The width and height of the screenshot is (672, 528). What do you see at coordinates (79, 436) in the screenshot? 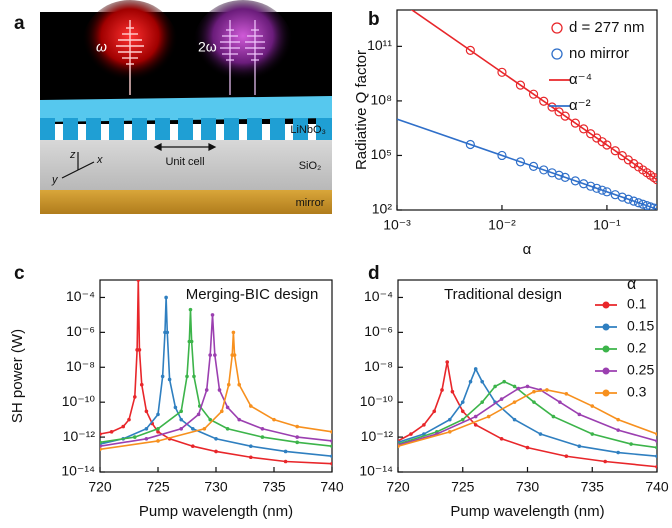
I see `y-tick-label: 10⁻¹²` at bounding box center [79, 436].